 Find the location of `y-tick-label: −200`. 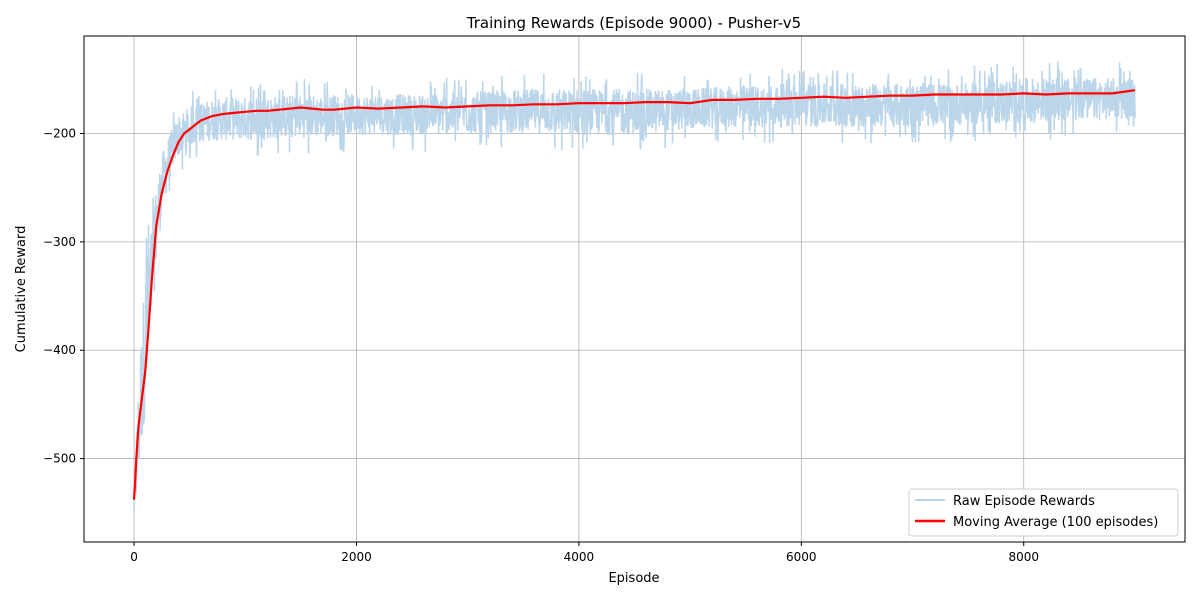

y-tick-label: −200 is located at coordinates (59, 134).